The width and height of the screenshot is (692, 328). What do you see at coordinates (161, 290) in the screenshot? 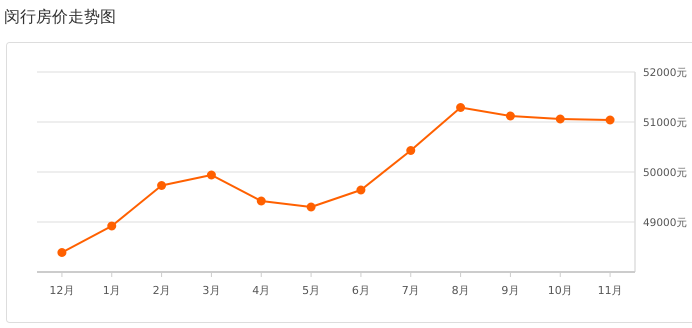
I see `x-tick-label: 2月` at bounding box center [161, 290].